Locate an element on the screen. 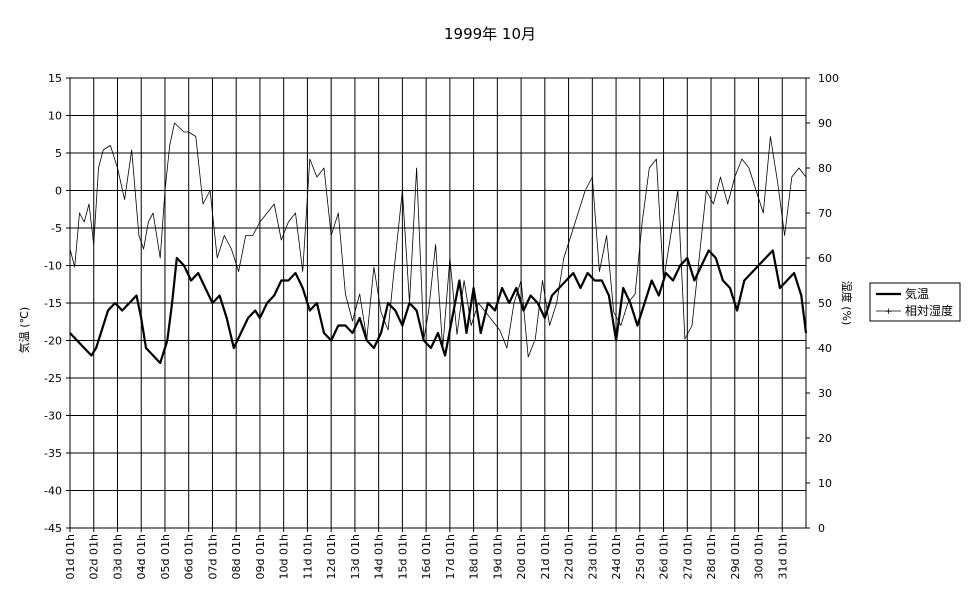 The image size is (970, 604). x-tick-label: 16d 01h is located at coordinates (426, 556).